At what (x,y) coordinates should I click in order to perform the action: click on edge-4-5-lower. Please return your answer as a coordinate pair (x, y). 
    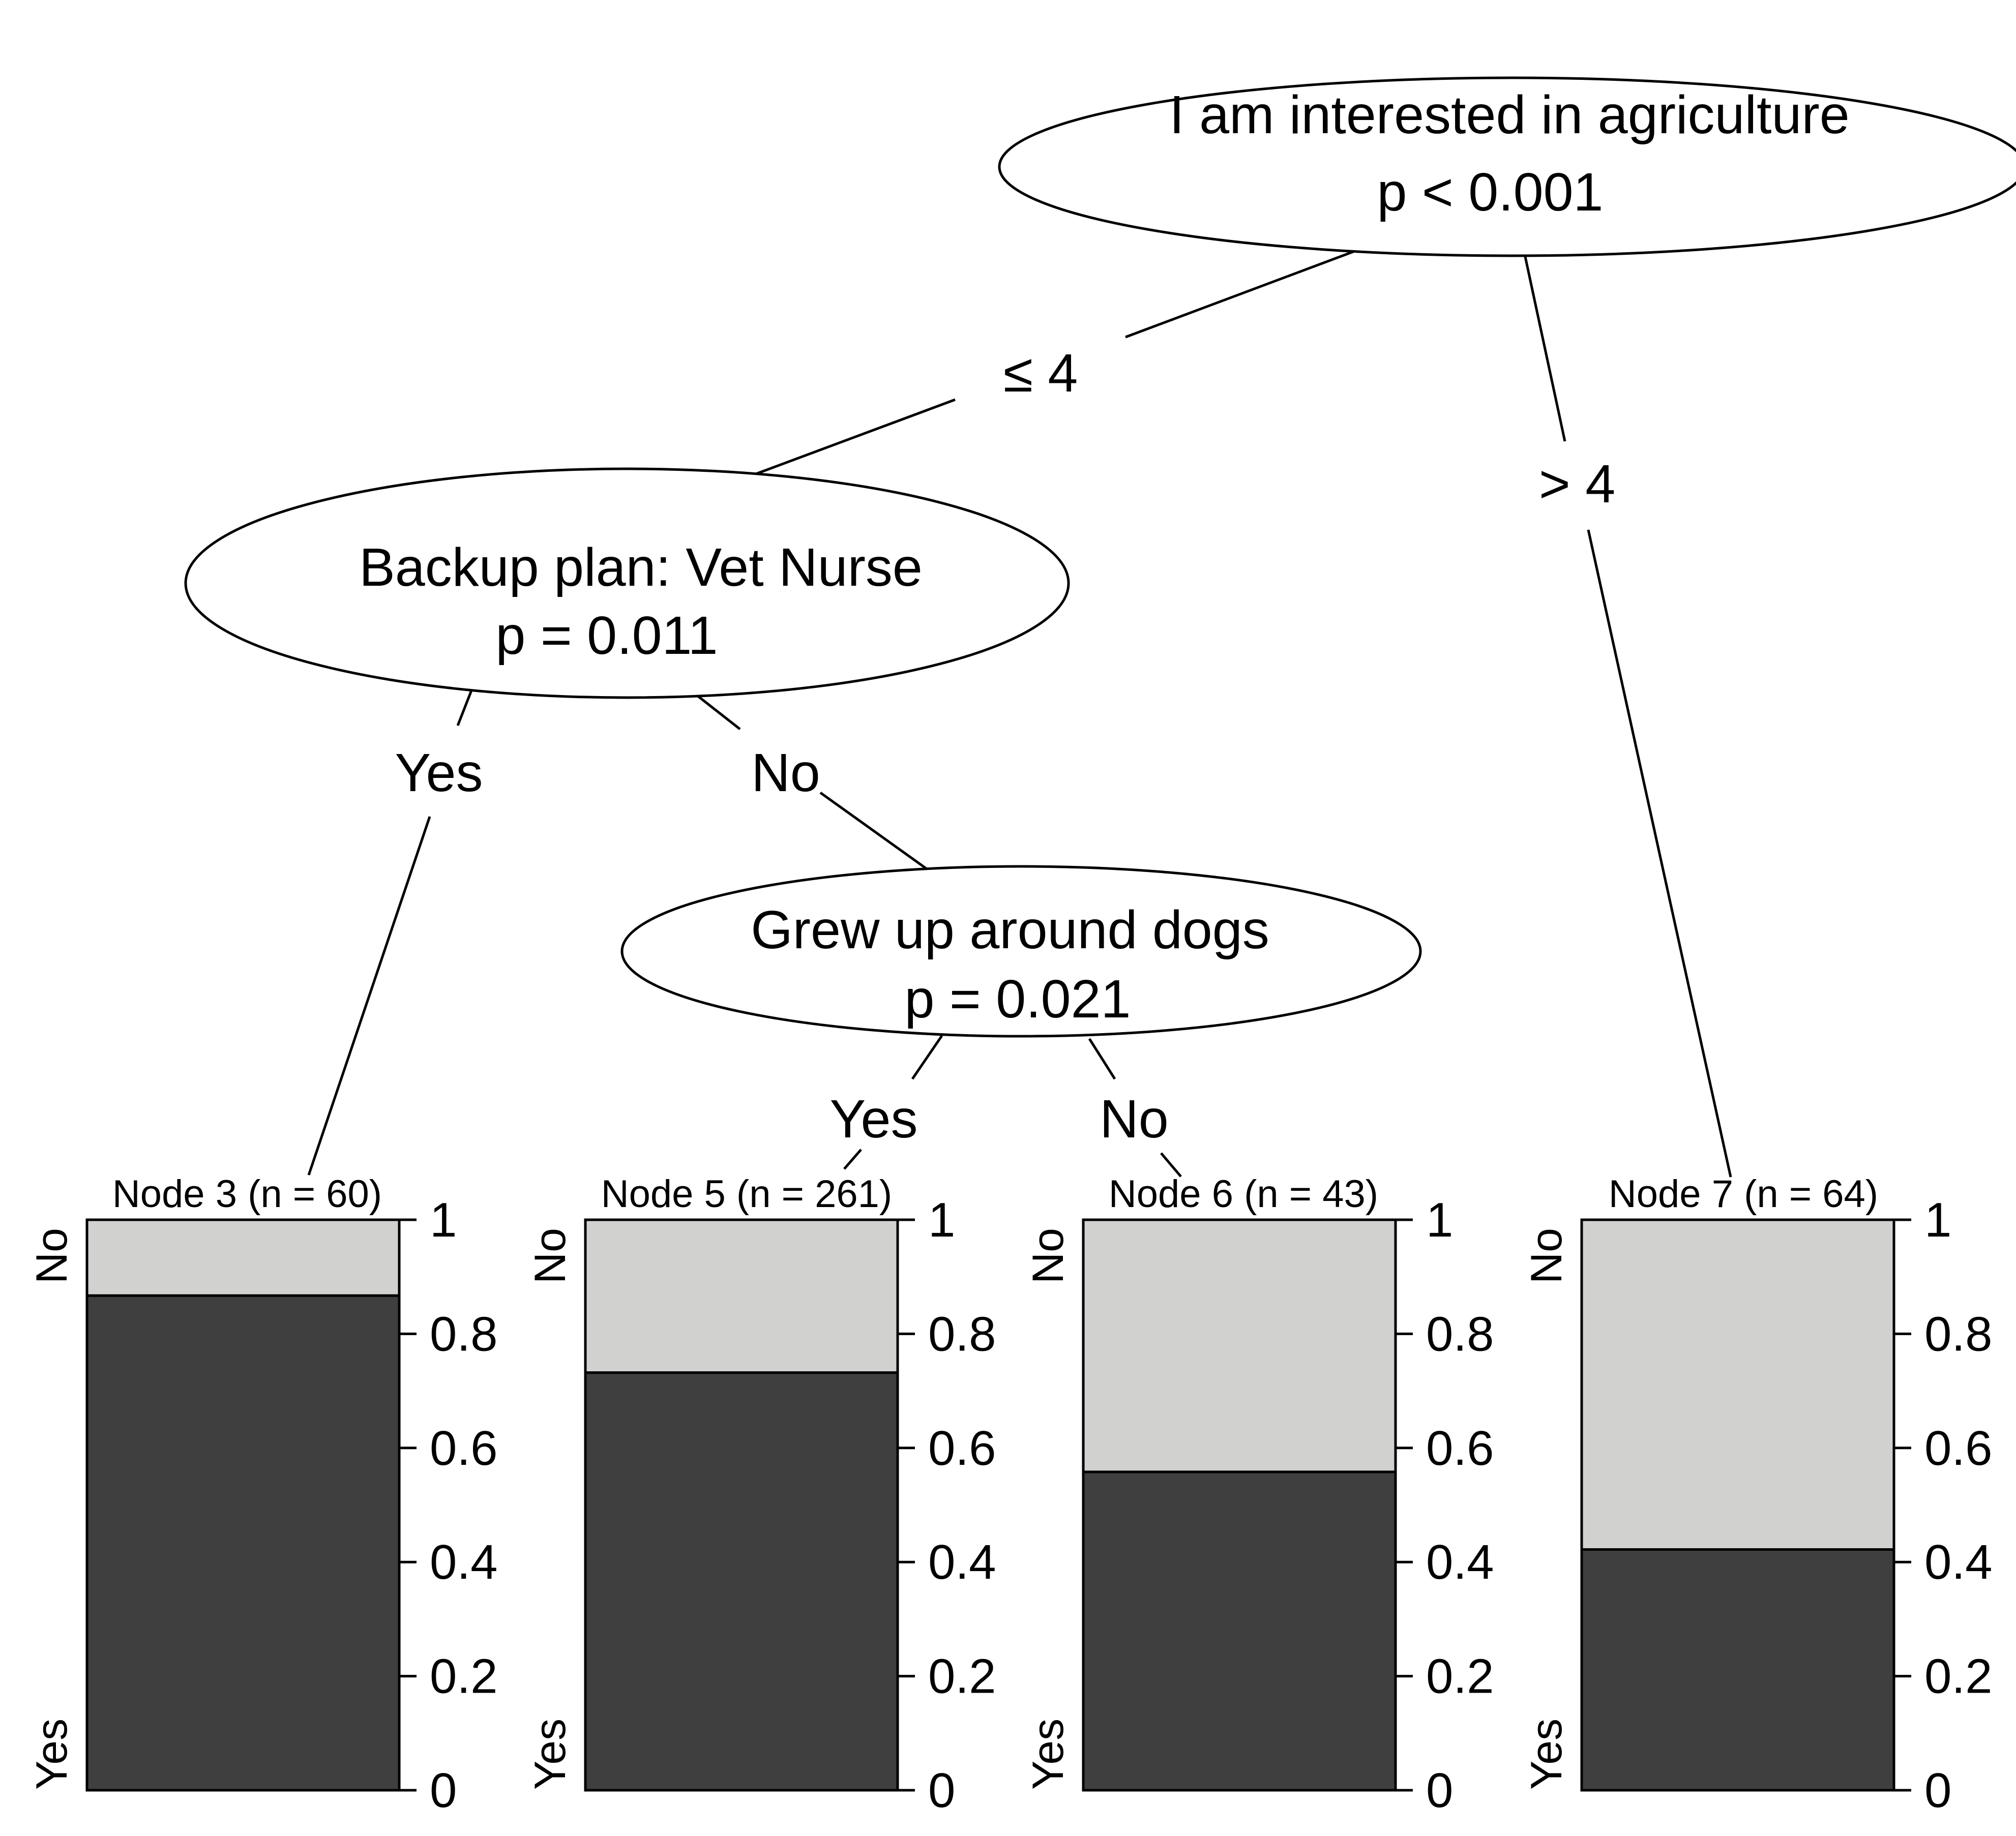
    Looking at the image, I should click on (852, 1159).